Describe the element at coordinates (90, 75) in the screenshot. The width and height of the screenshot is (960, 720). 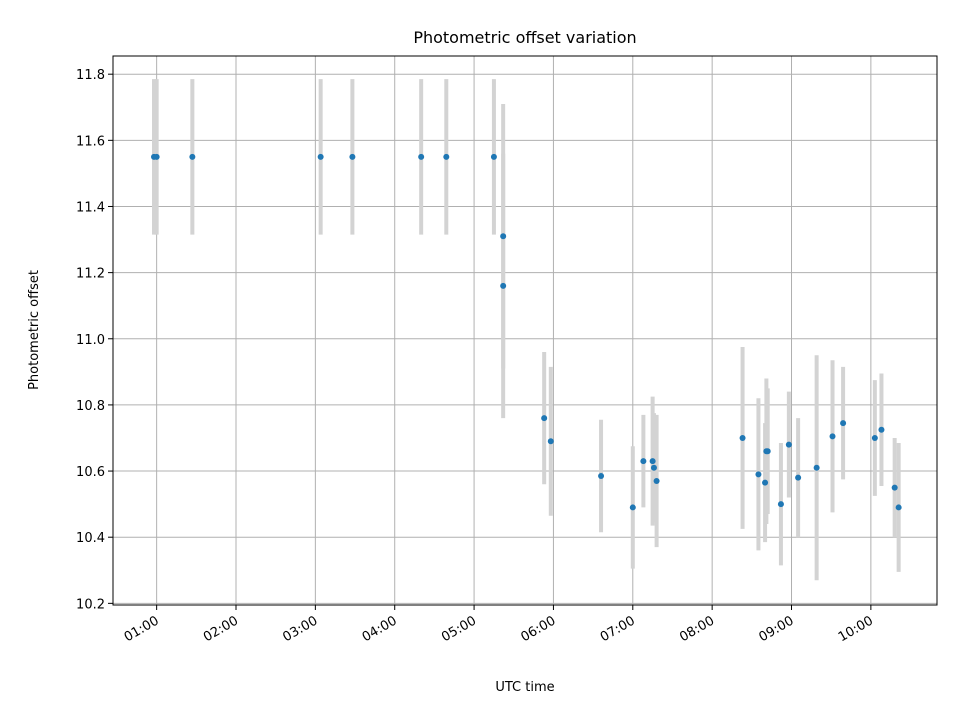
I see `y-tick-label: 11.8` at that location.